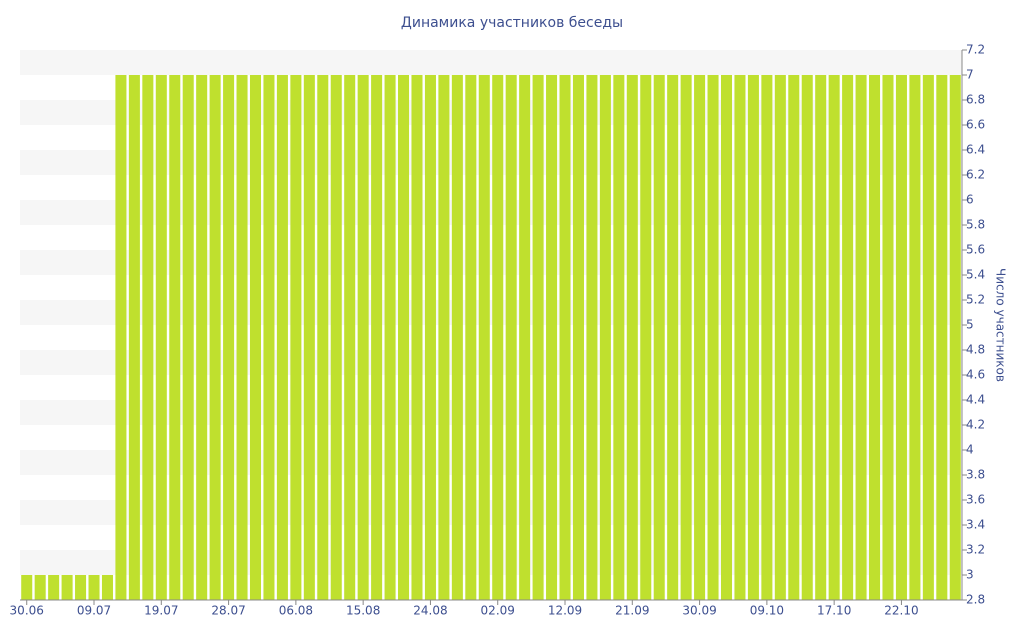 Image resolution: width=1024 pixels, height=640 pixels. What do you see at coordinates (767, 611) in the screenshot?
I see `x-tick-label: 09.10` at bounding box center [767, 611].